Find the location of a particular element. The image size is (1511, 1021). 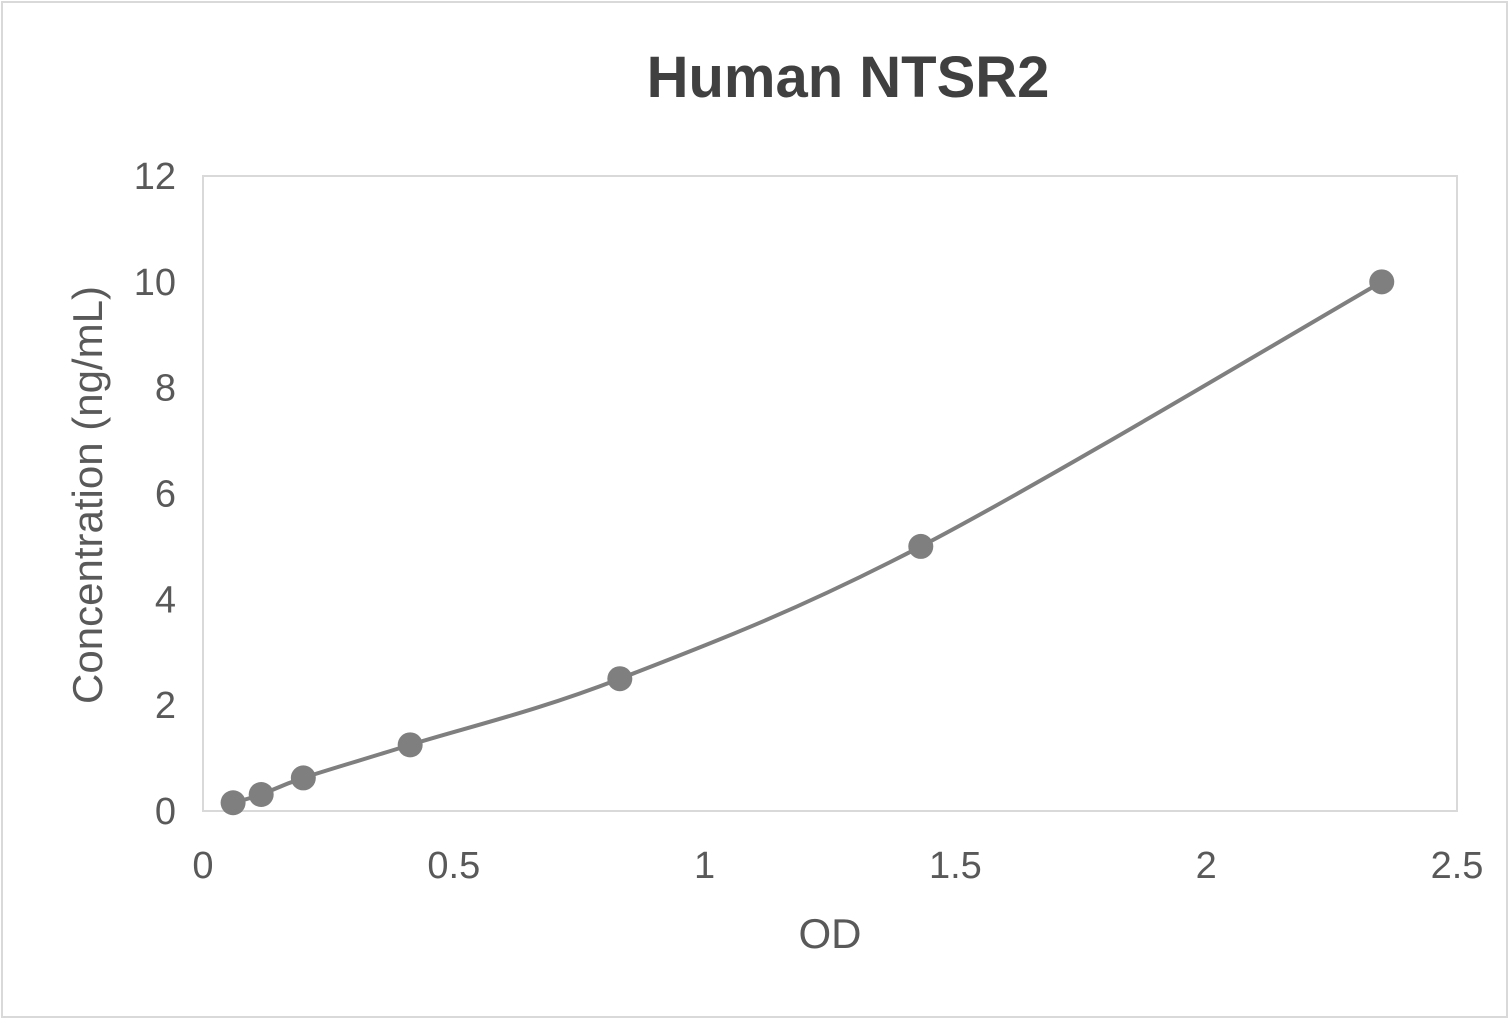

y-axis-label: Concentration (ng/mL) is located at coordinates (87, 495).